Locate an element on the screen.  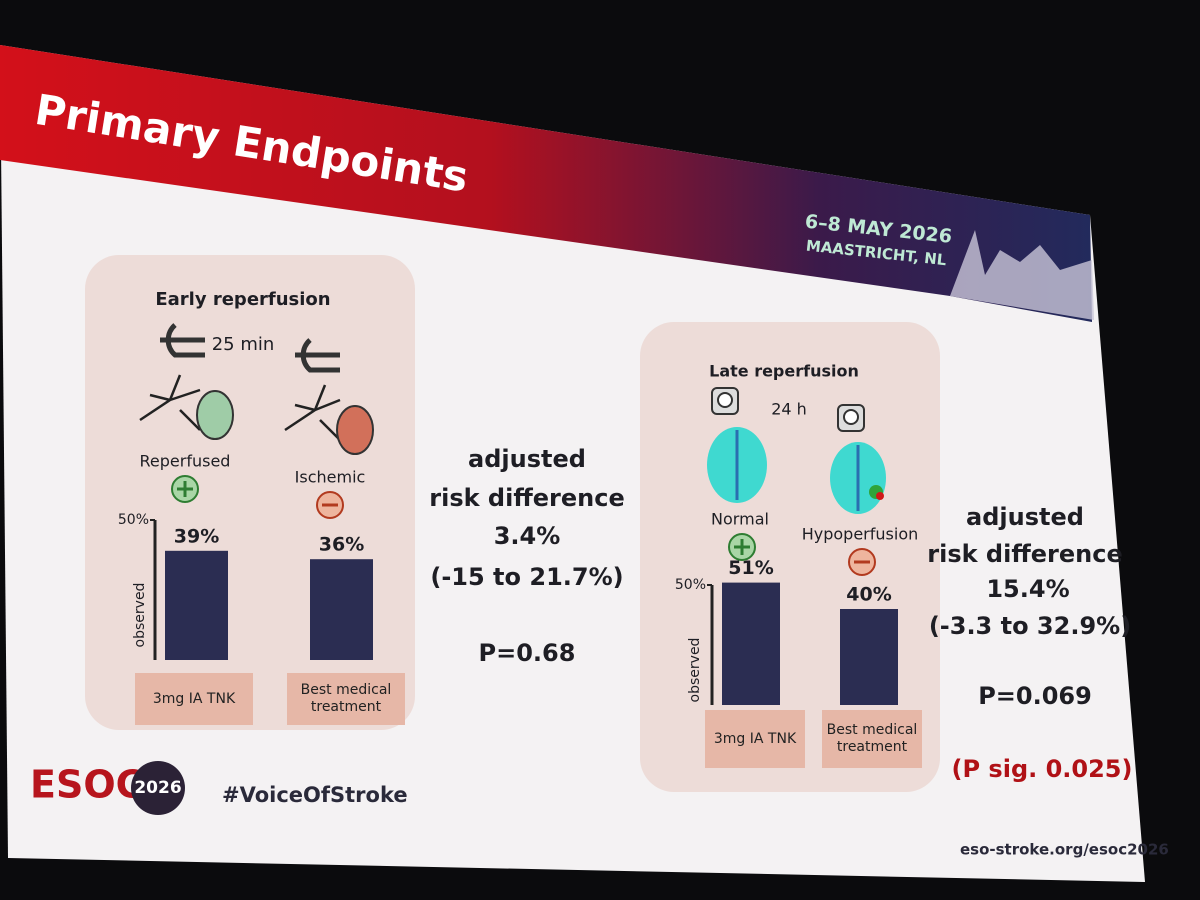
state-label: Ischemic is located at coordinates (330, 477).